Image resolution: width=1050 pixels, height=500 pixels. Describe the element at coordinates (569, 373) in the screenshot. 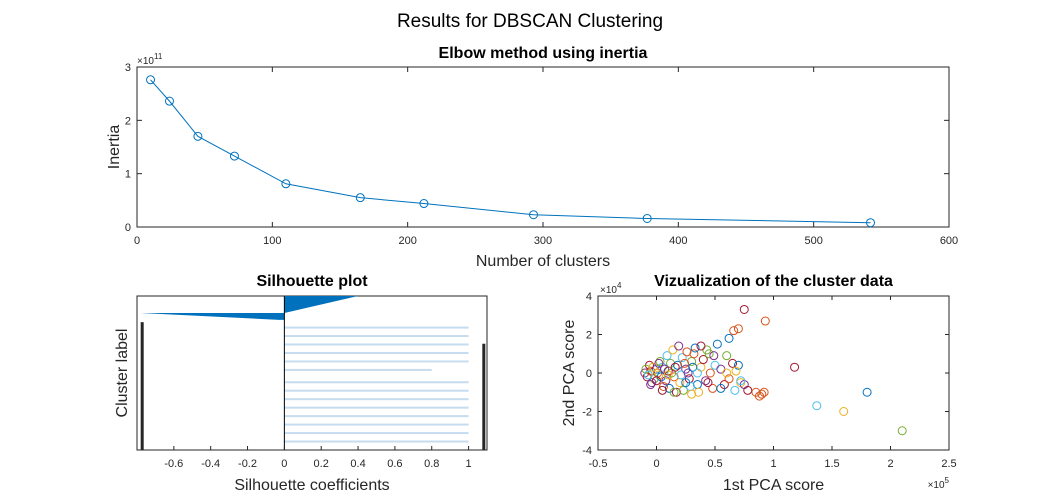

I see `scatter-y-label: 2nd PCA score` at that location.